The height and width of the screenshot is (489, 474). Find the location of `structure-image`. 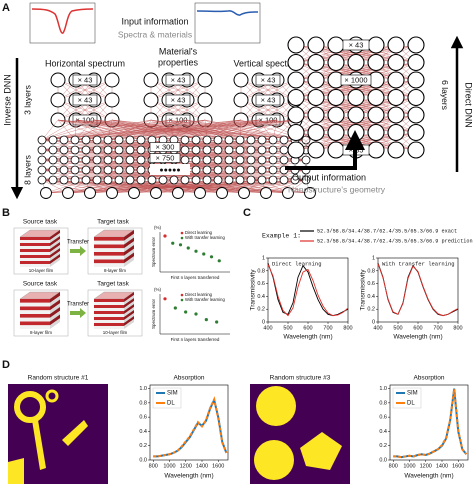

structure-image is located at coordinates (300, 434).